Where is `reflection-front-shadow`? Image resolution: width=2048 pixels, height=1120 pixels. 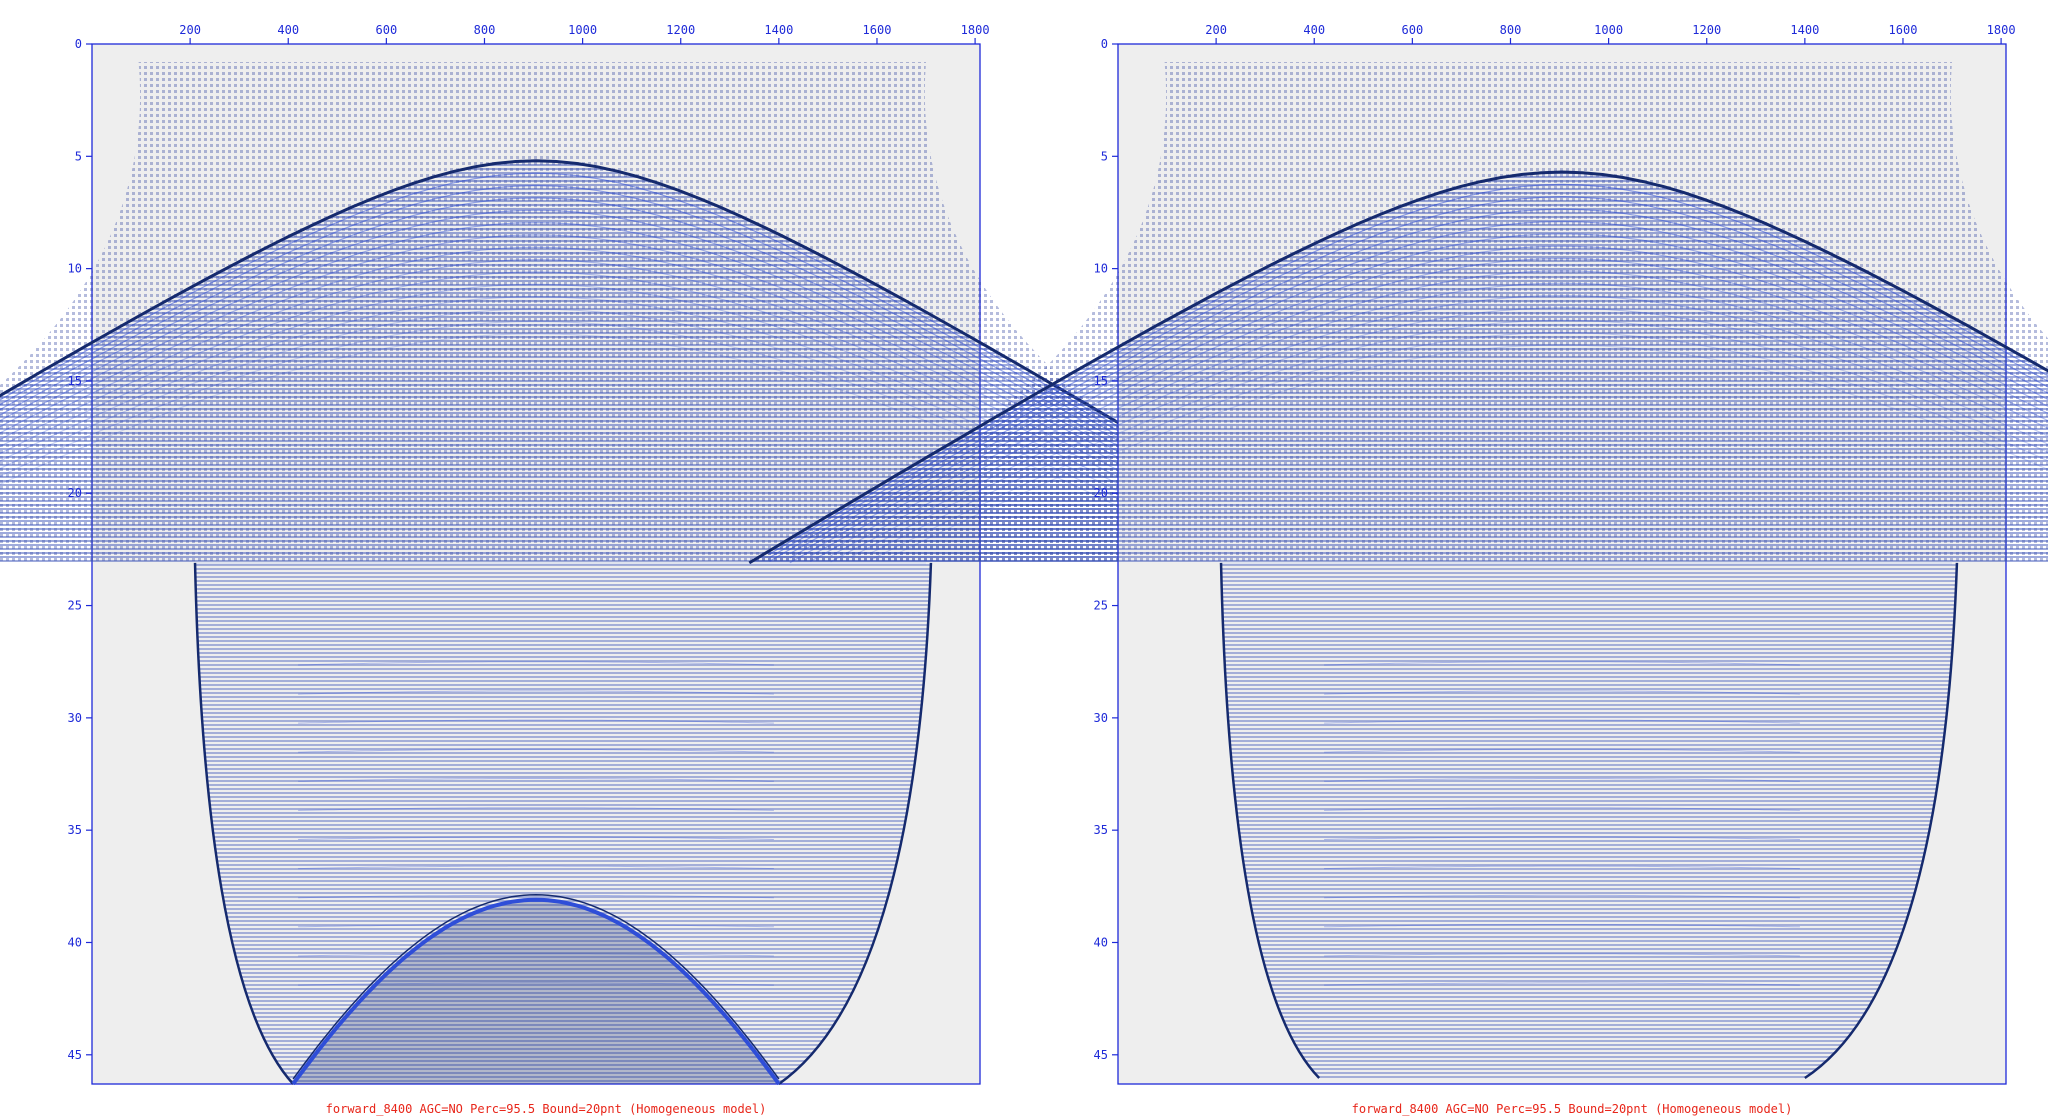
reflection-front-shadow is located at coordinates (536, 987).